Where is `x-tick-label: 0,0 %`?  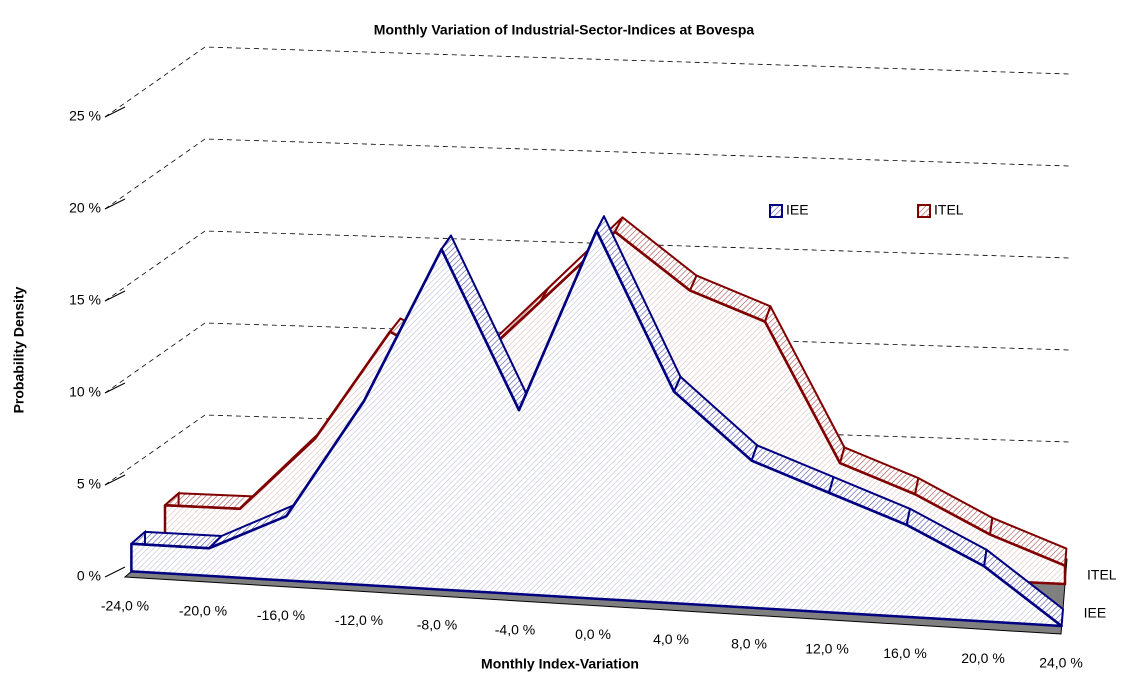
x-tick-label: 0,0 % is located at coordinates (593, 634).